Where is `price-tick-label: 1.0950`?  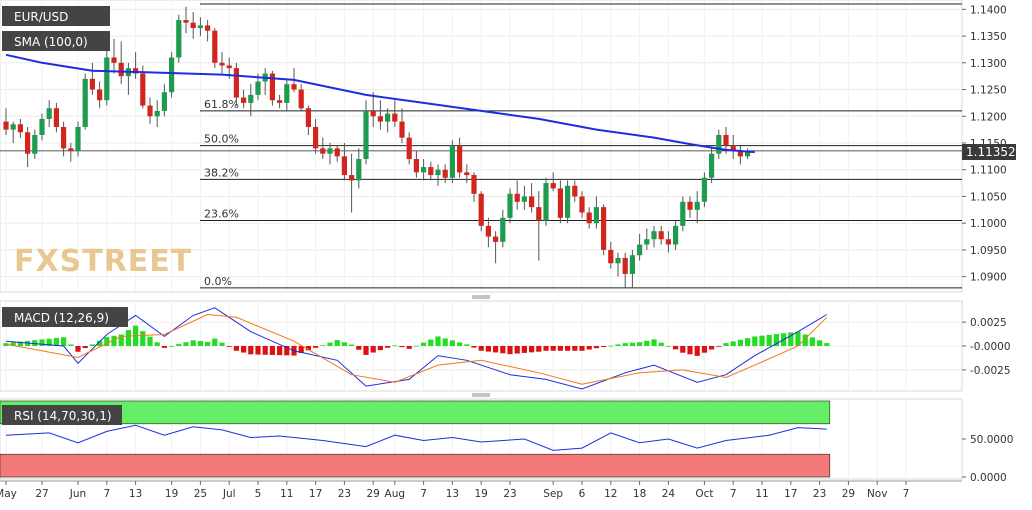 price-tick-label: 1.0950 is located at coordinates (988, 251).